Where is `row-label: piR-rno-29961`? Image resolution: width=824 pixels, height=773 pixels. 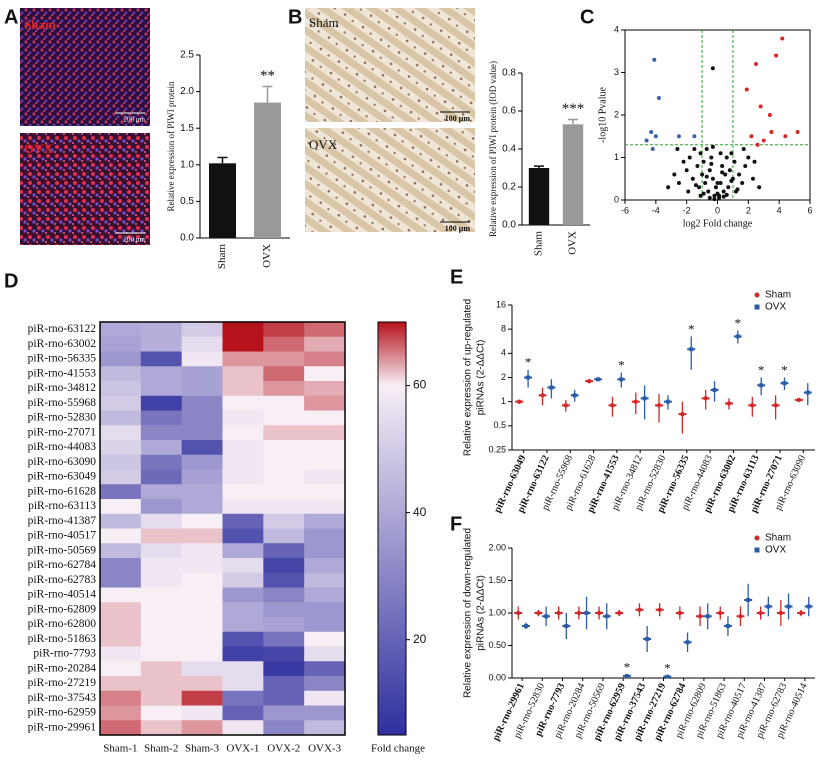
row-label: piR-rno-29961 is located at coordinates (62, 727).